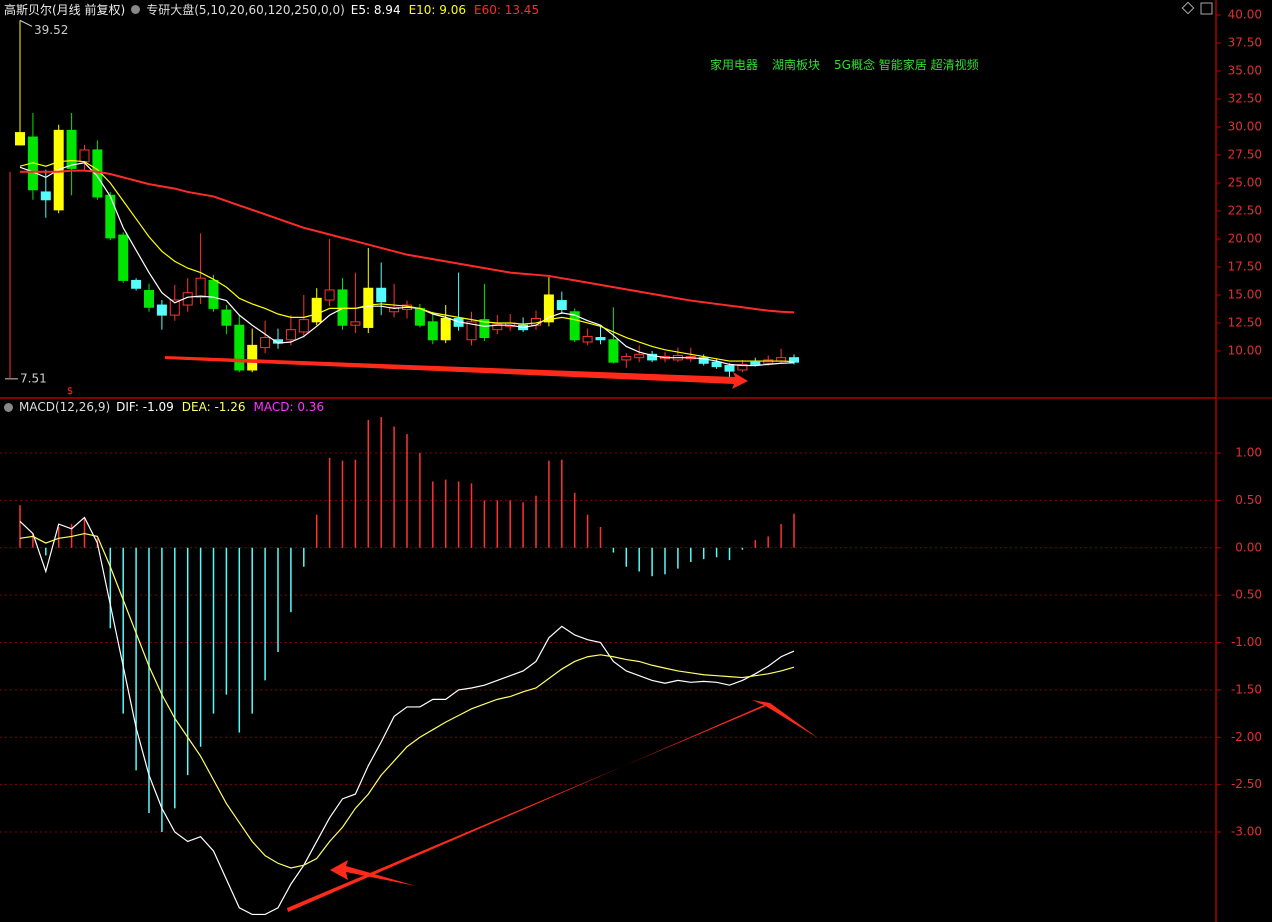 The width and height of the screenshot is (1272, 922). What do you see at coordinates (1245, 98) in the screenshot?
I see `y-tick-label: 32.50` at bounding box center [1245, 98].